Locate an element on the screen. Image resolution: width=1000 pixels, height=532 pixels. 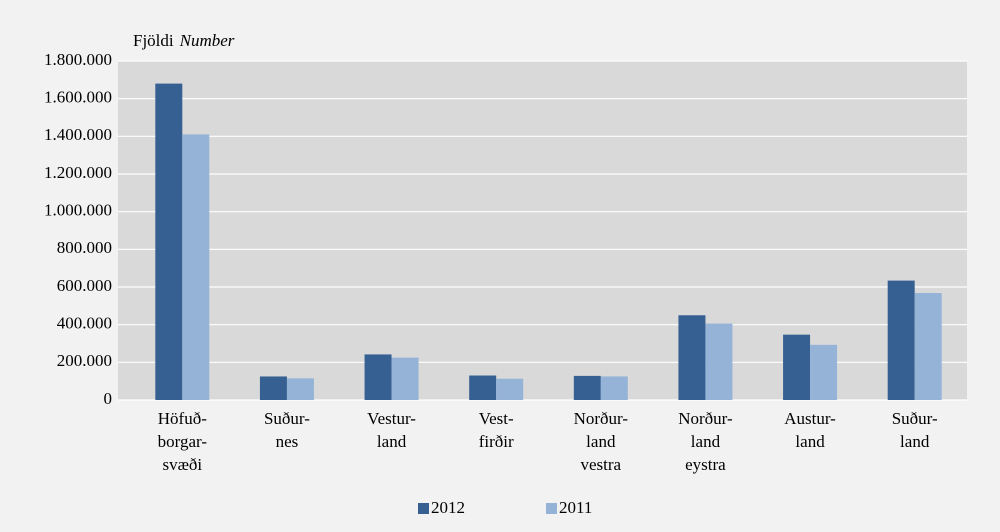
x-tick-label: eystra is located at coordinates (705, 464).